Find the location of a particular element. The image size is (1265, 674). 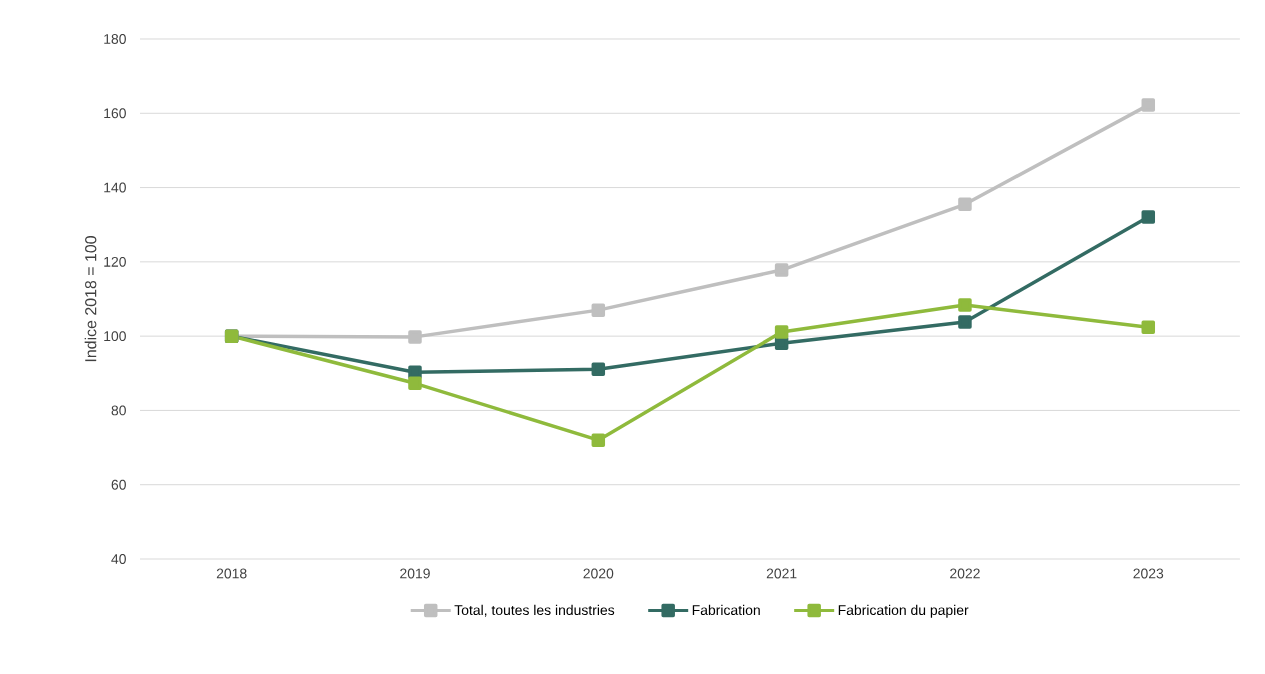

y-tick-label: 120 is located at coordinates (115, 261).